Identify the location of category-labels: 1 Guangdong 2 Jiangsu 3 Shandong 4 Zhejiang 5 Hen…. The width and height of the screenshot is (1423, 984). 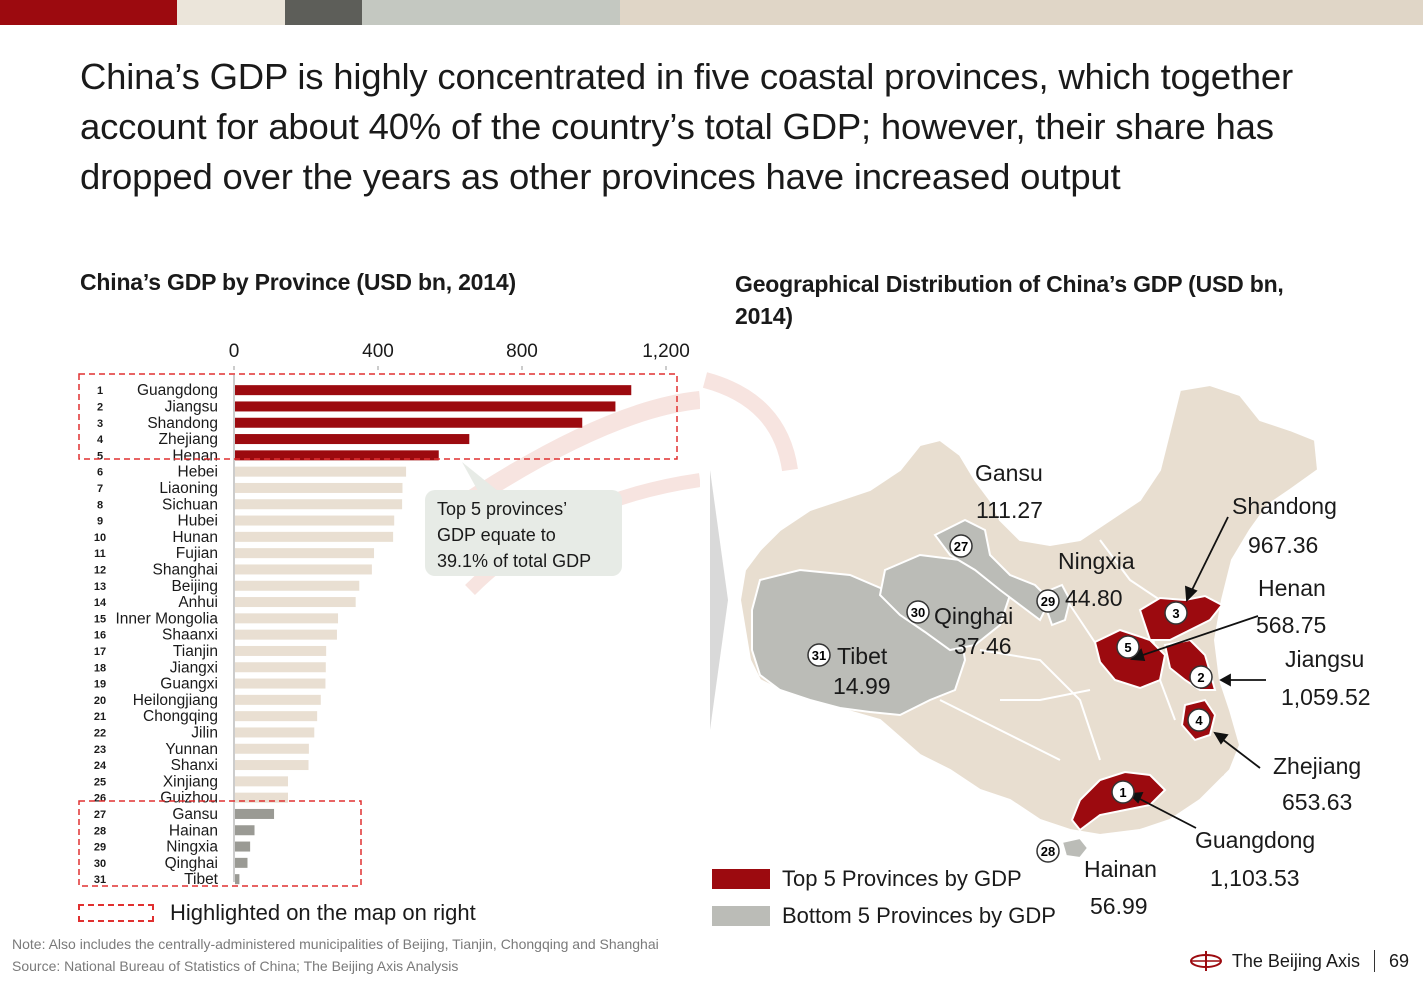
(156, 635).